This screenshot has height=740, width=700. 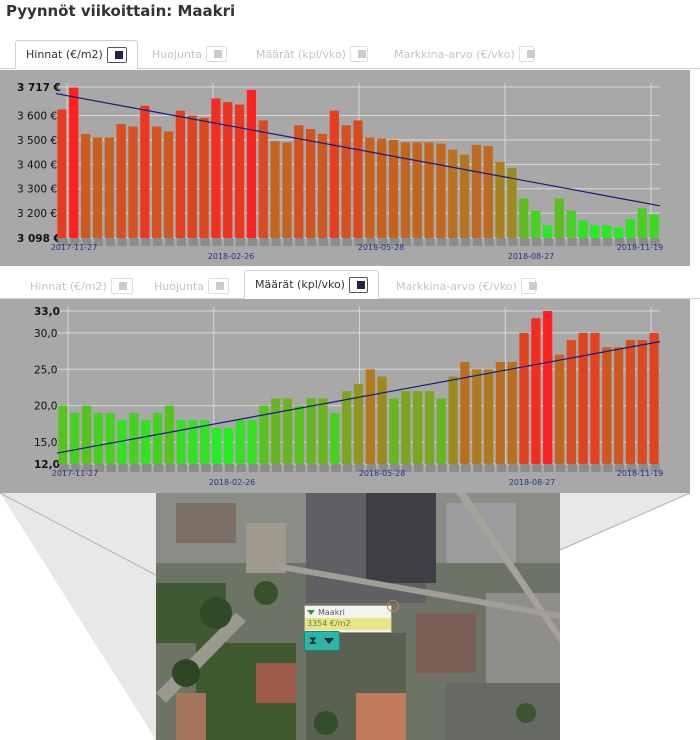 What do you see at coordinates (45, 334) in the screenshot?
I see `y-tick-label: 30,0` at bounding box center [45, 334].